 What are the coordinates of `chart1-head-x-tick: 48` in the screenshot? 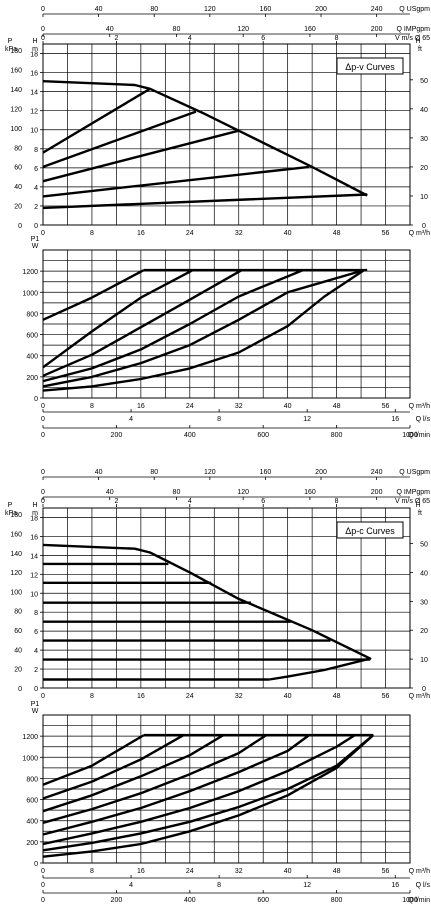 It's located at (337, 233).